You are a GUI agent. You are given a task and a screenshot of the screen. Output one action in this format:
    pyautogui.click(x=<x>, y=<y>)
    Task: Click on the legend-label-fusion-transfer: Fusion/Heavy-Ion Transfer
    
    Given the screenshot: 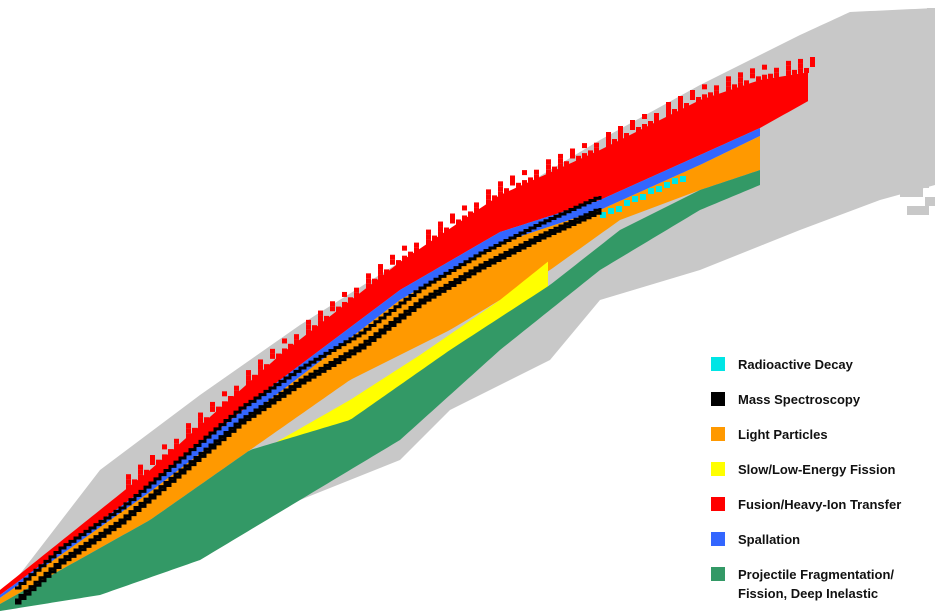 What is the action you would take?
    pyautogui.click(x=820, y=504)
    